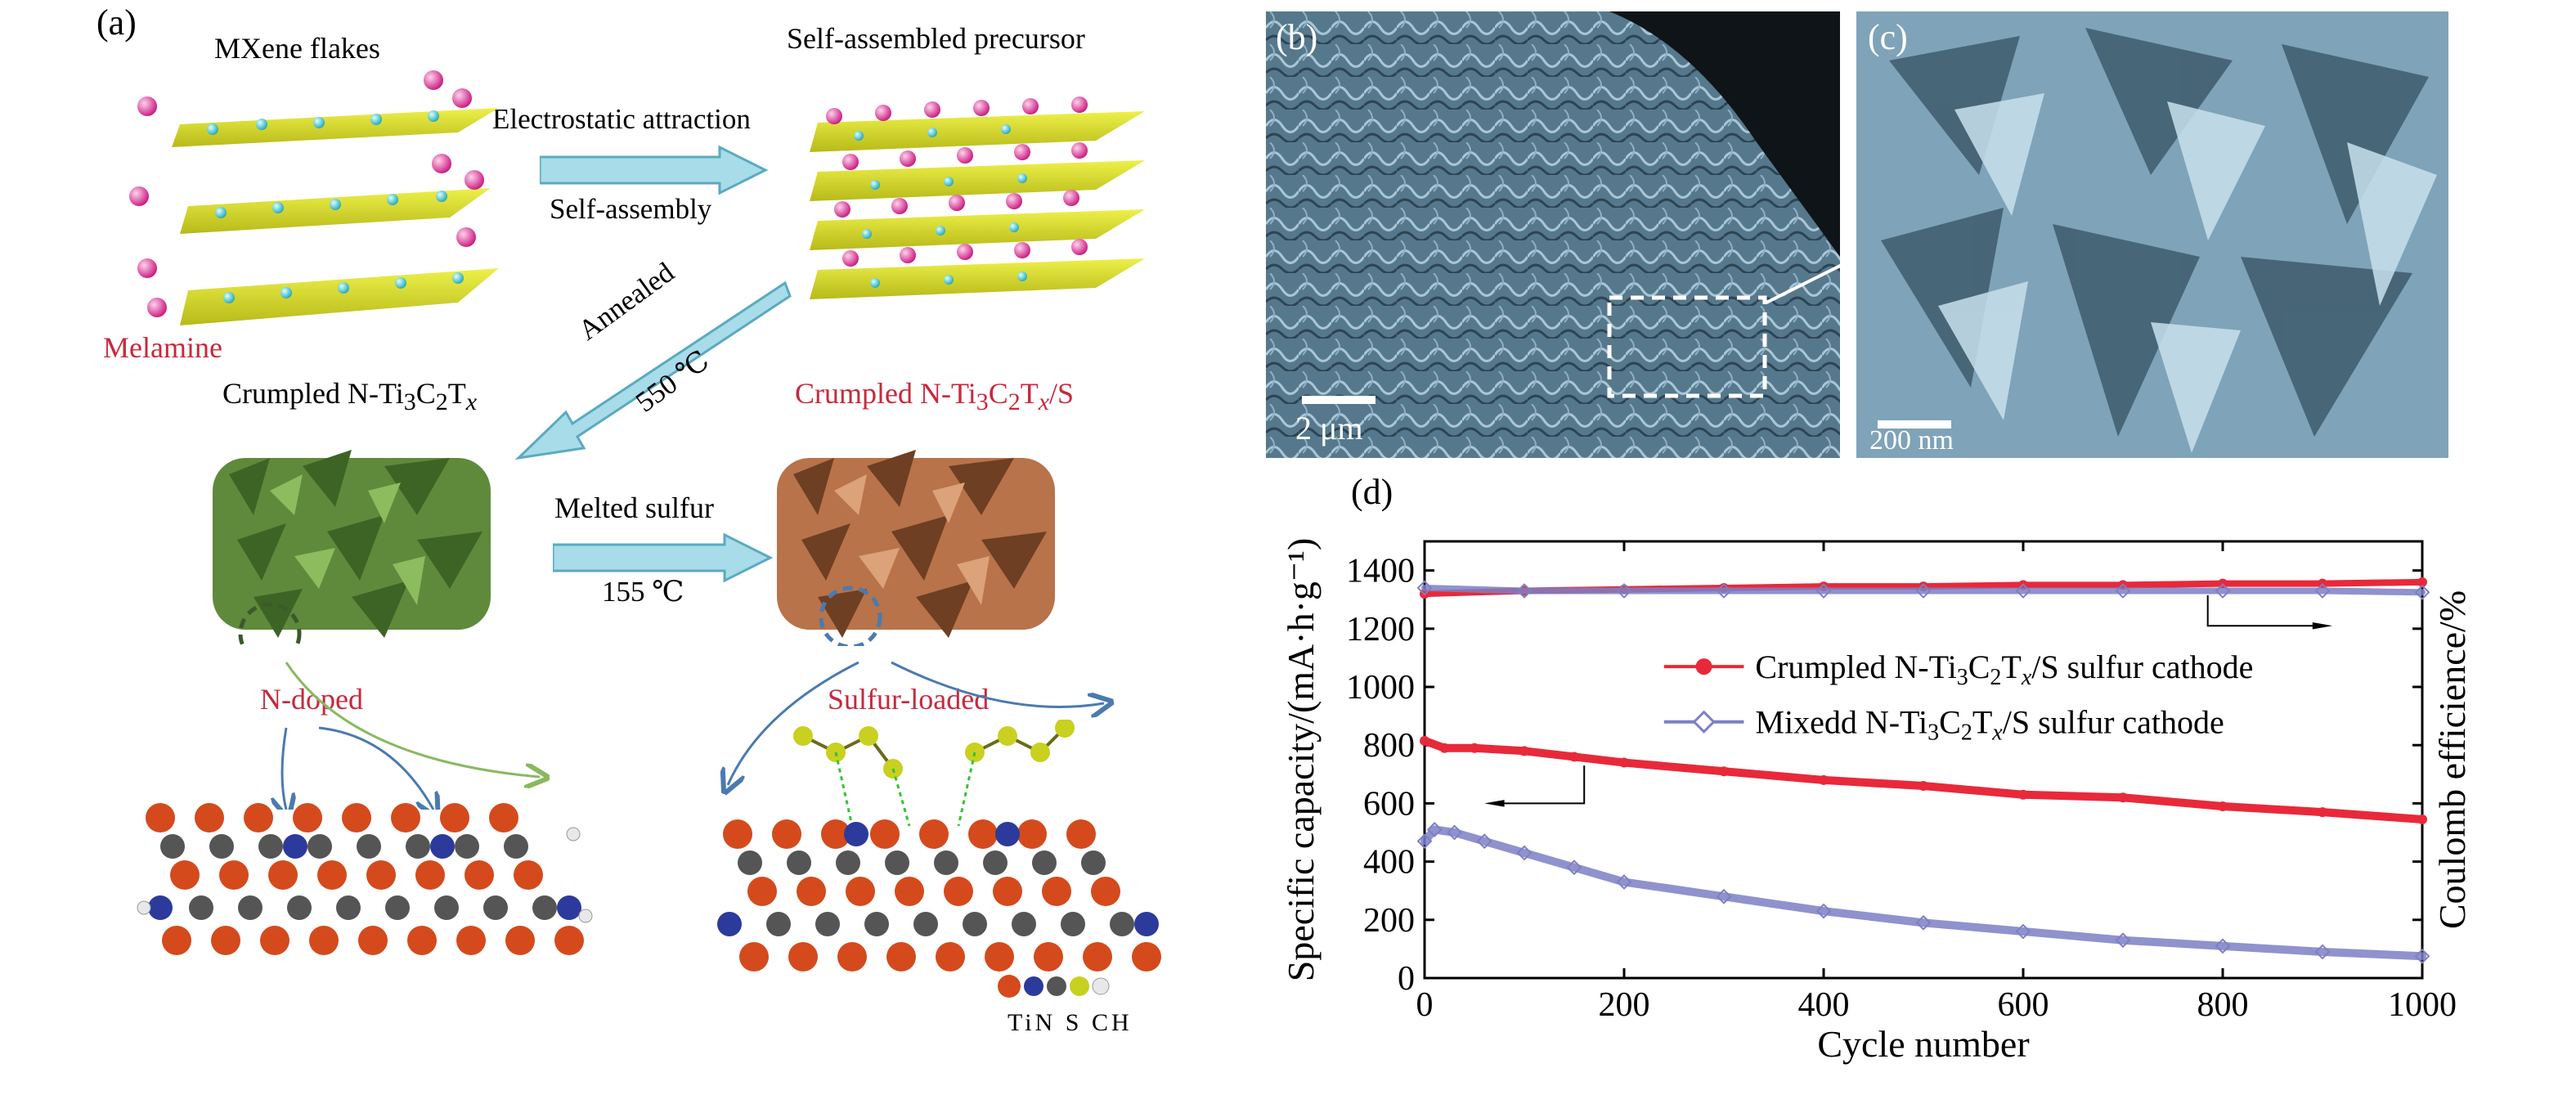  Describe the element at coordinates (314, 197) in the screenshot. I see `mxene-flake-stack` at that location.